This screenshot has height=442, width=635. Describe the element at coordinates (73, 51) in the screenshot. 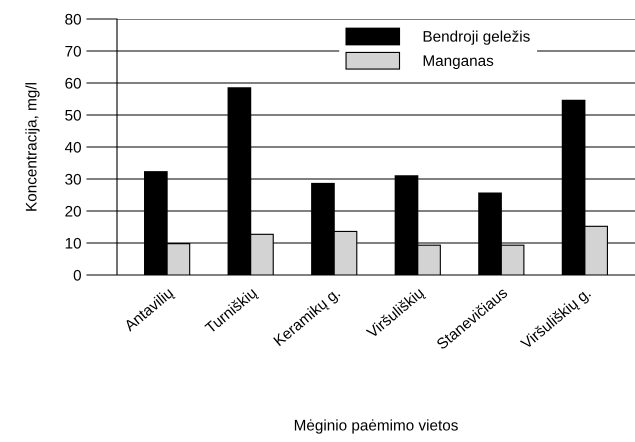

I see `y-tick-label: 70` at that location.